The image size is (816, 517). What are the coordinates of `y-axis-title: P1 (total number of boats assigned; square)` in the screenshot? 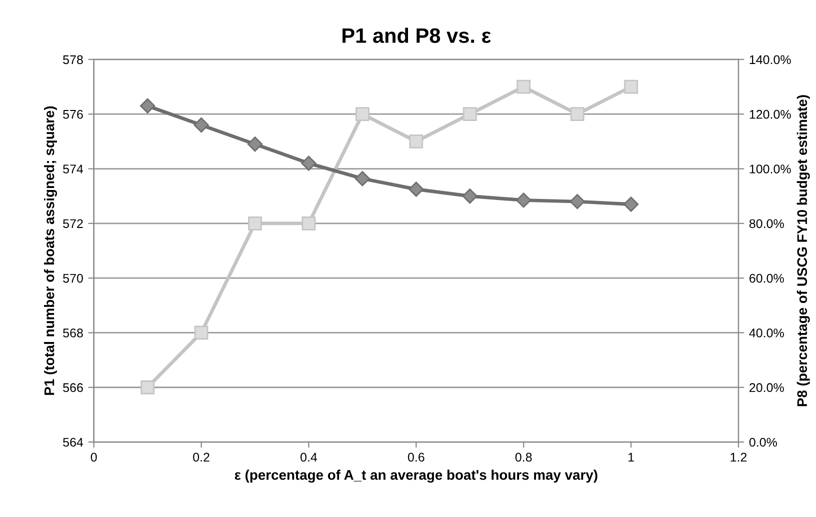 It's located at (51, 250).